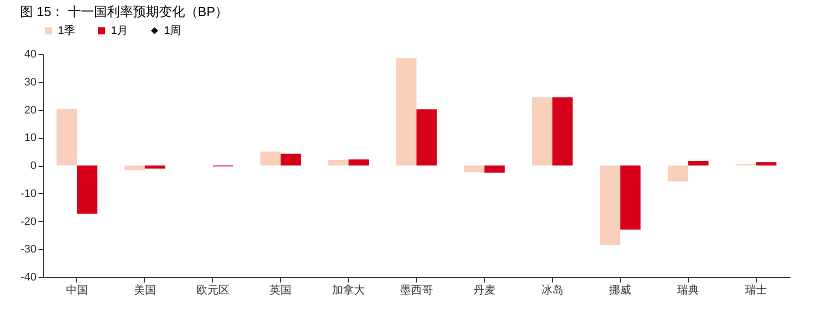 The image size is (836, 321). Describe the element at coordinates (416, 290) in the screenshot. I see `x-tick-label: 墨西哥` at that location.